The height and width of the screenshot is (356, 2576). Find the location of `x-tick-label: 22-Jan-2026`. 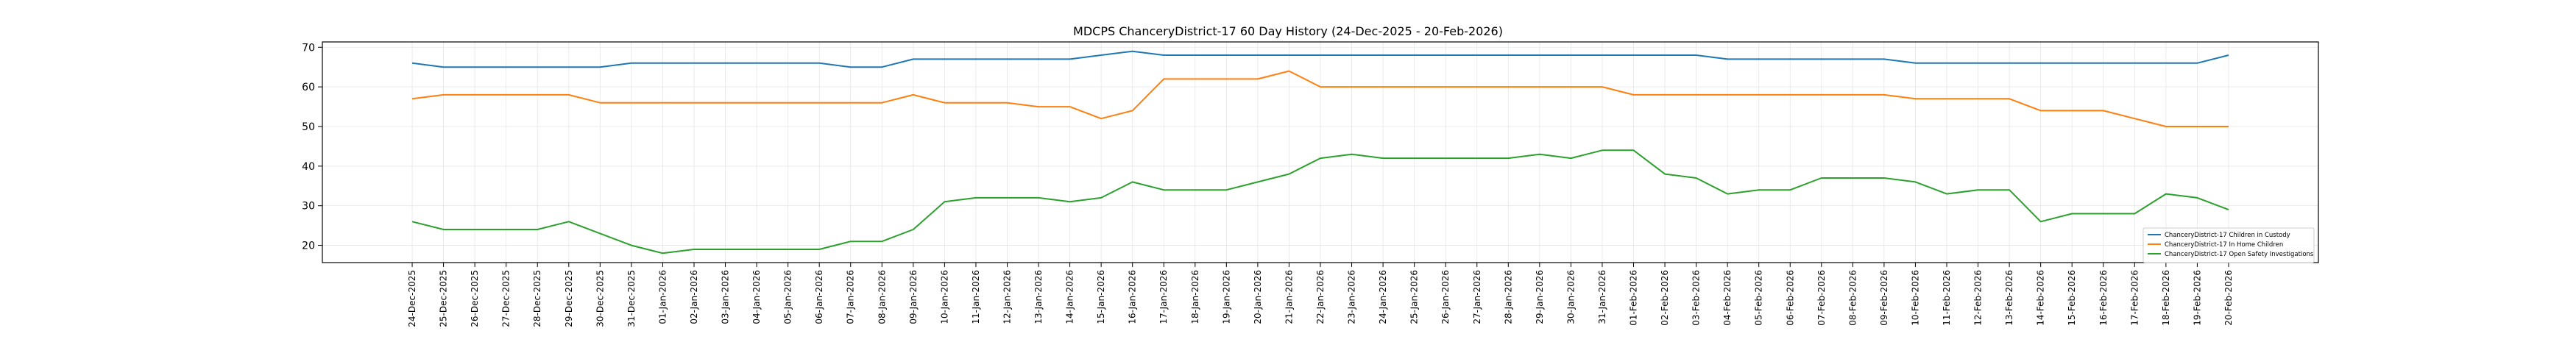

x-tick-label: 22-Jan-2026 is located at coordinates (1320, 297).